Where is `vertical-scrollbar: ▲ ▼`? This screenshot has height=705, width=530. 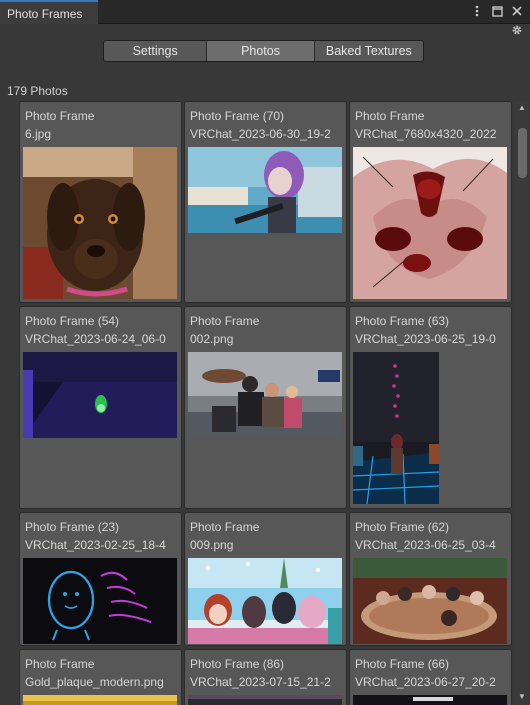 vertical-scrollbar: ▲ ▼ is located at coordinates (522, 403).